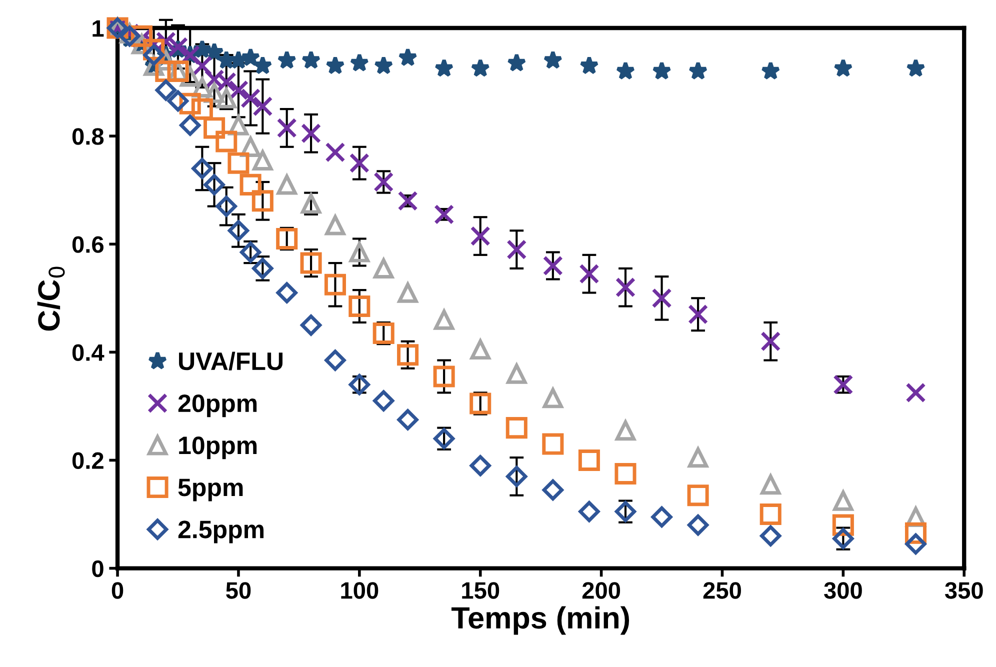 The width and height of the screenshot is (996, 667). Describe the element at coordinates (210, 490) in the screenshot. I see `legend-label: 5ppm` at that location.